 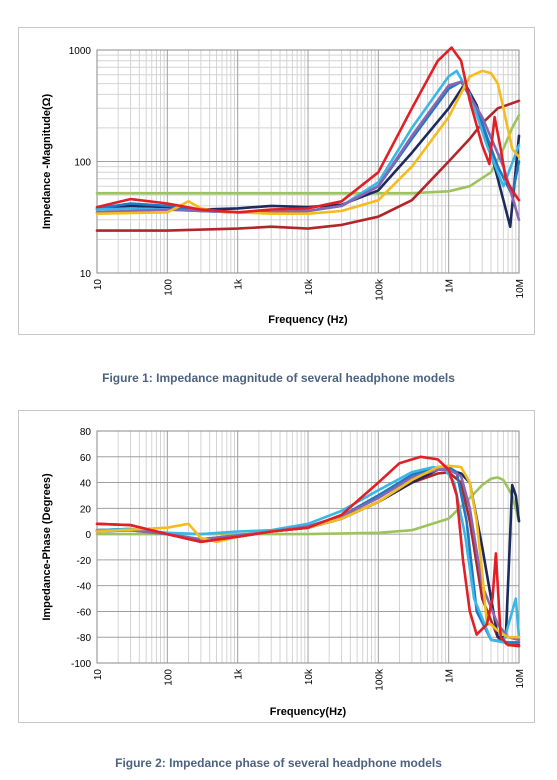 I want to click on y-axis-title: Impedance-Phase (Degrees), so click(x=47, y=547).